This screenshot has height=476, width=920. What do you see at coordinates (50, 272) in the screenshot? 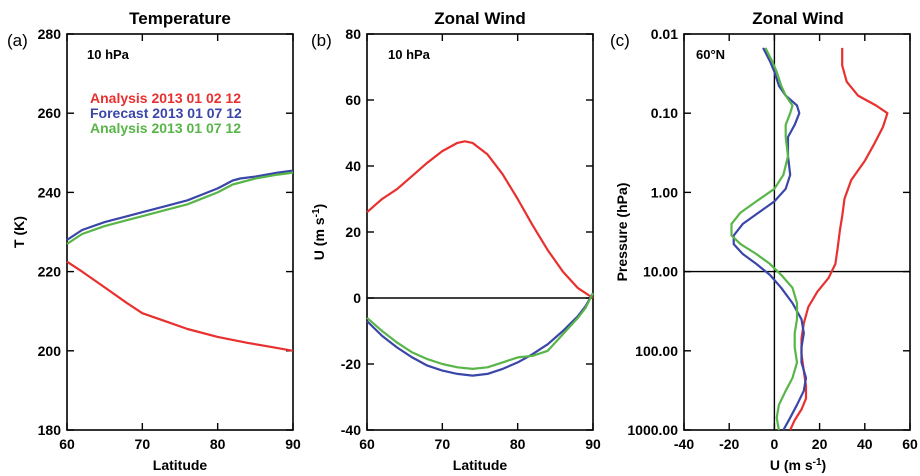
I see `panel-a-ytick-label: 220` at bounding box center [50, 272].